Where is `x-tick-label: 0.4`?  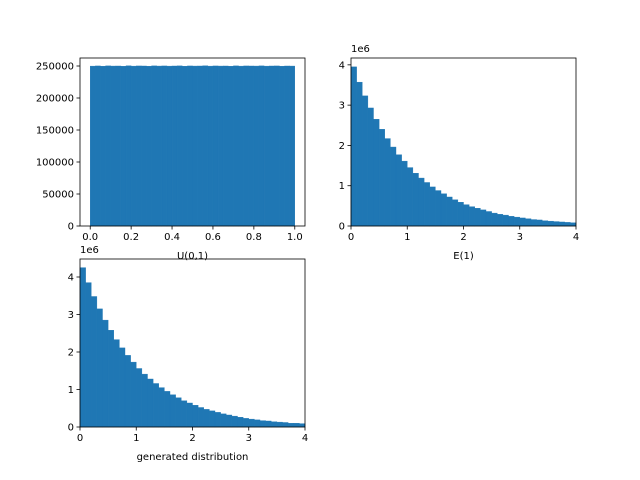
x-tick-label: 0.4 is located at coordinates (172, 237).